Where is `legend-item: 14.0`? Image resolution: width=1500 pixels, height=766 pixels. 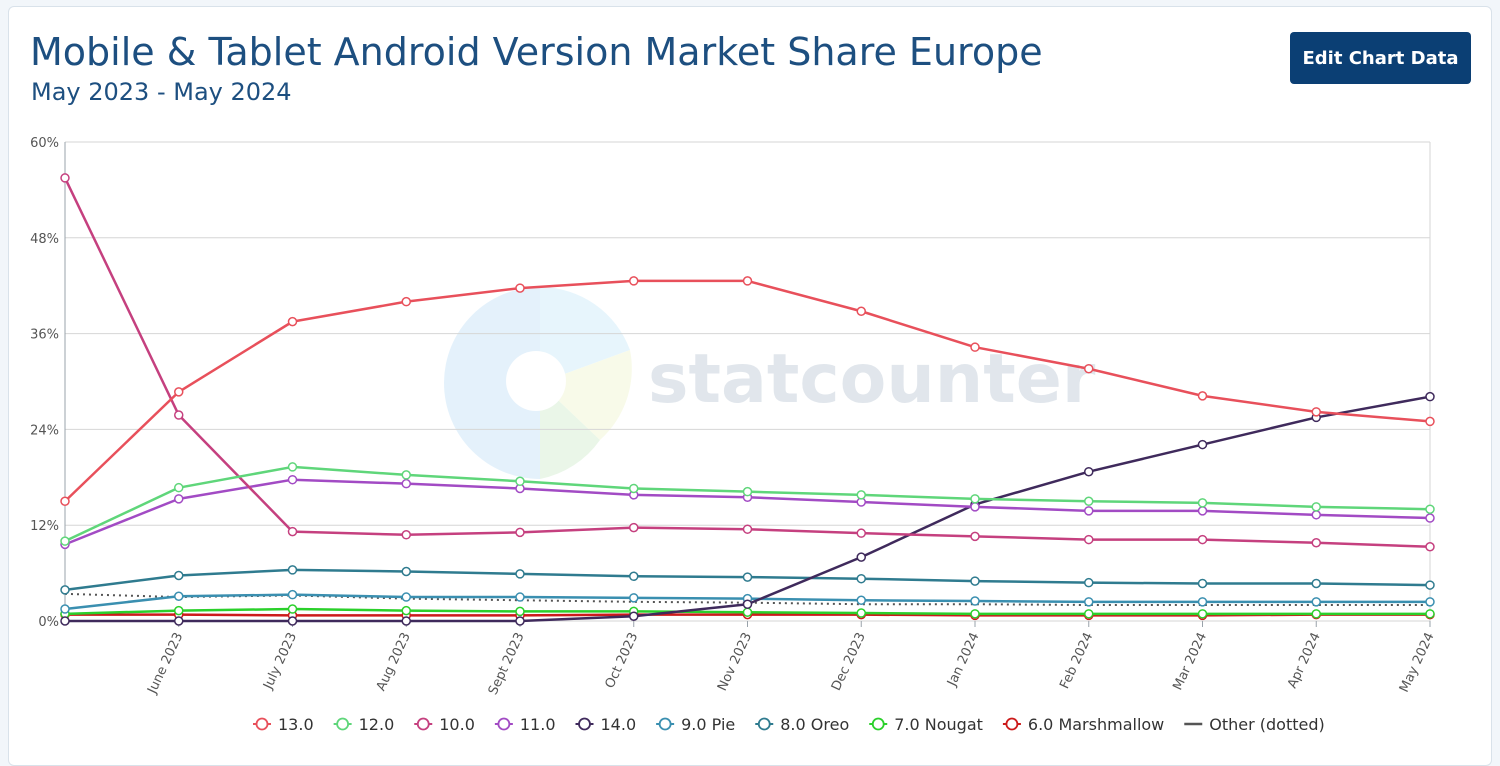
legend-item: 14.0 is located at coordinates (606, 724).